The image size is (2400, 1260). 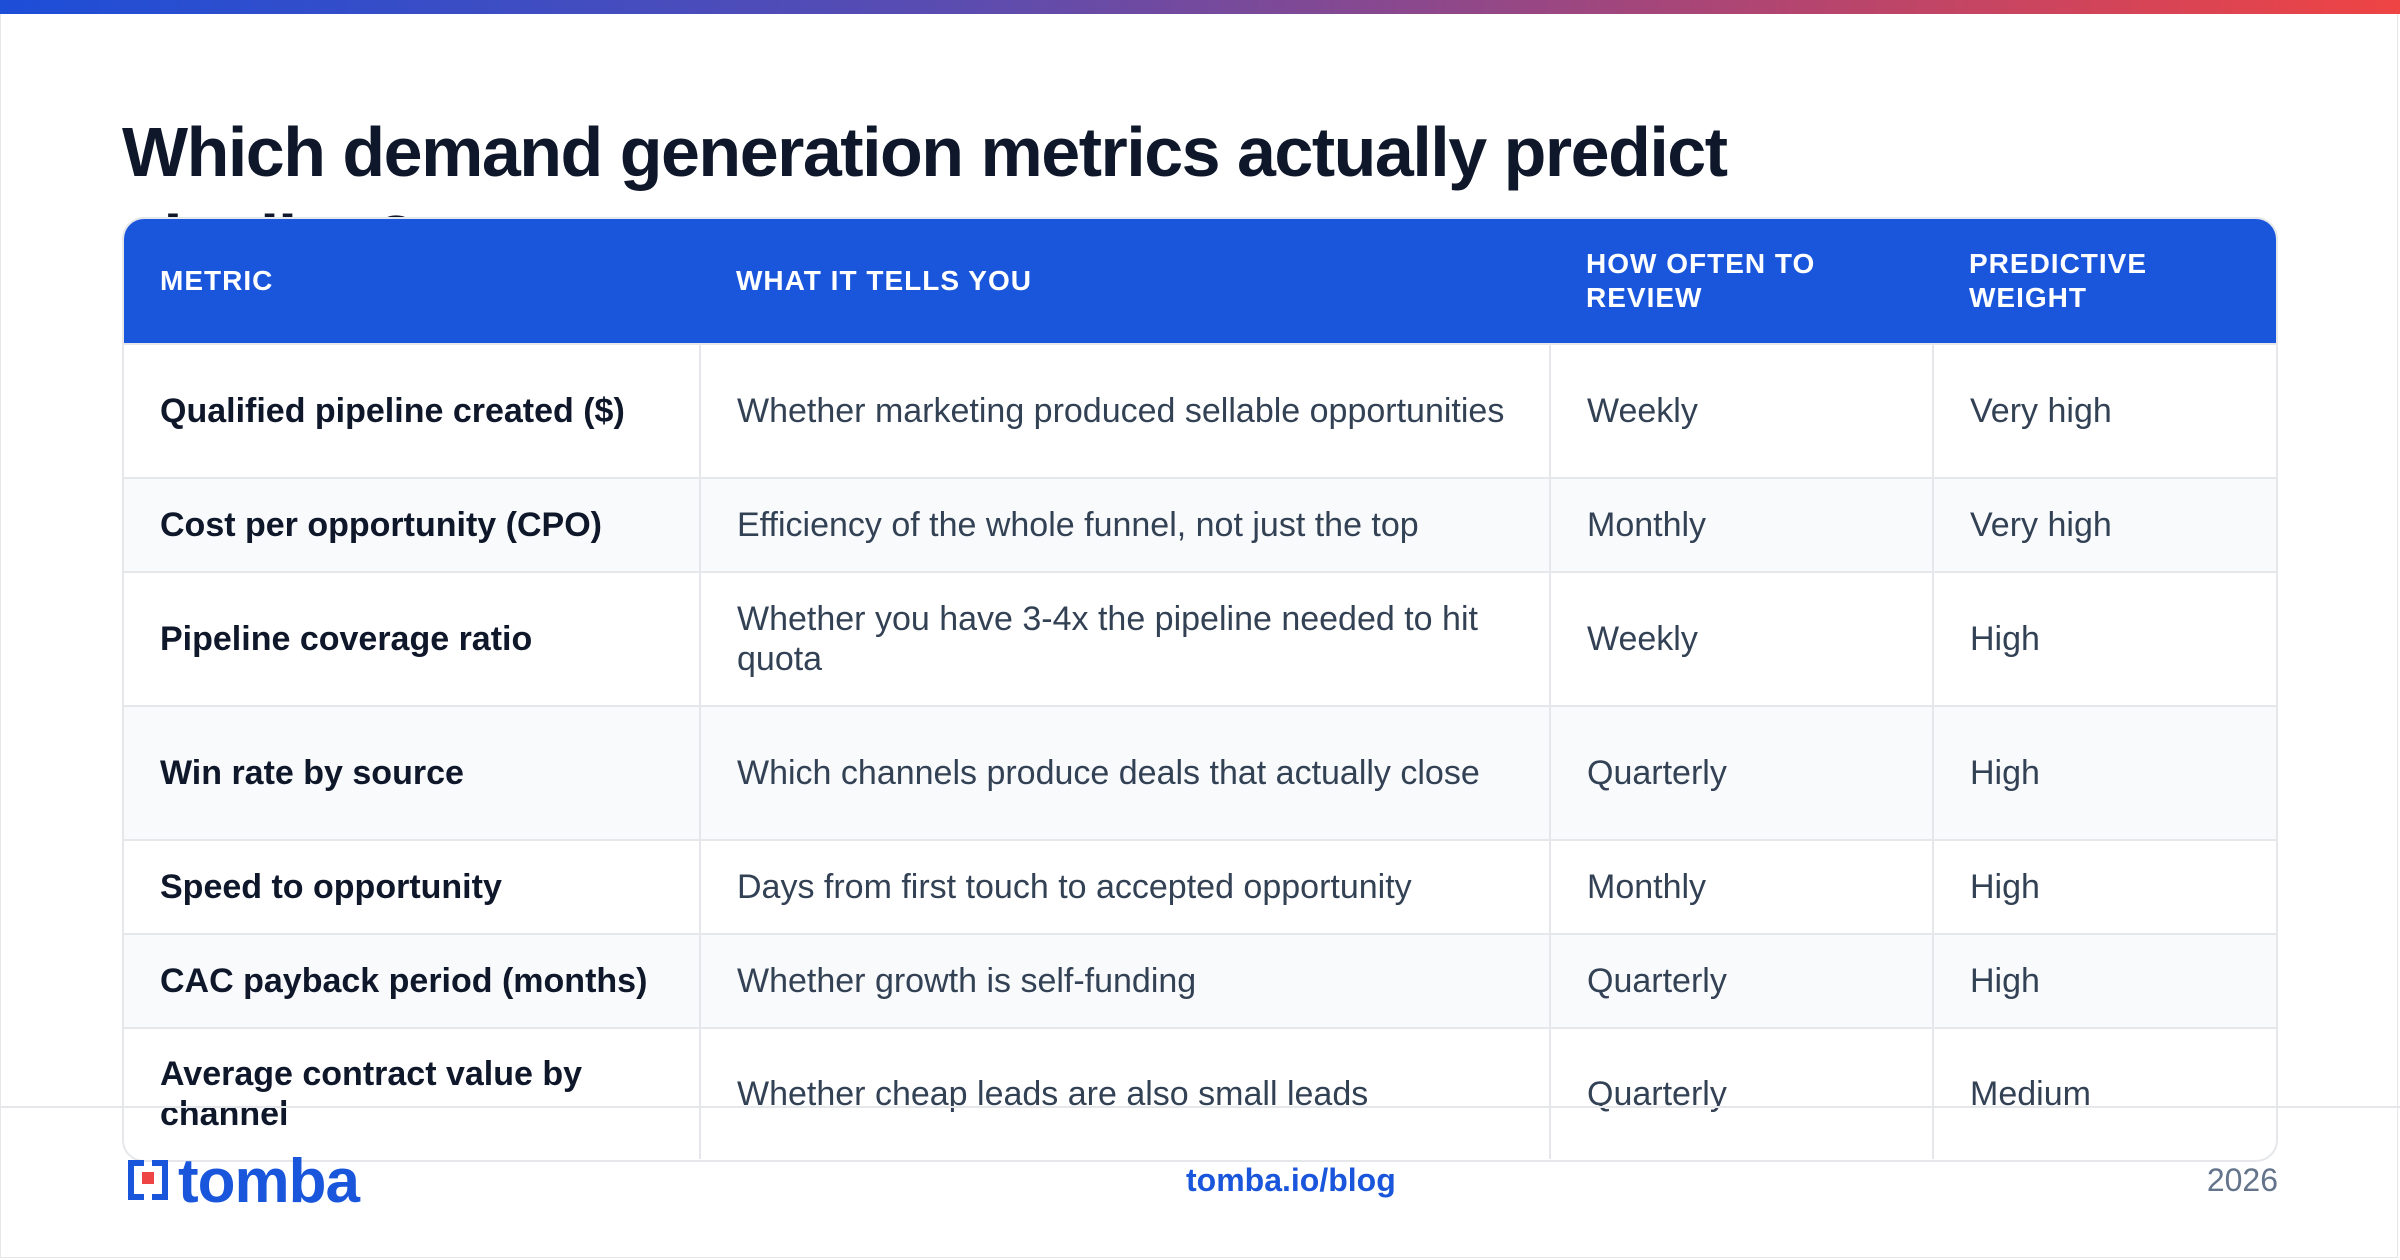 What do you see at coordinates (2104, 1093) in the screenshot?
I see `weight-cell: Medium` at bounding box center [2104, 1093].